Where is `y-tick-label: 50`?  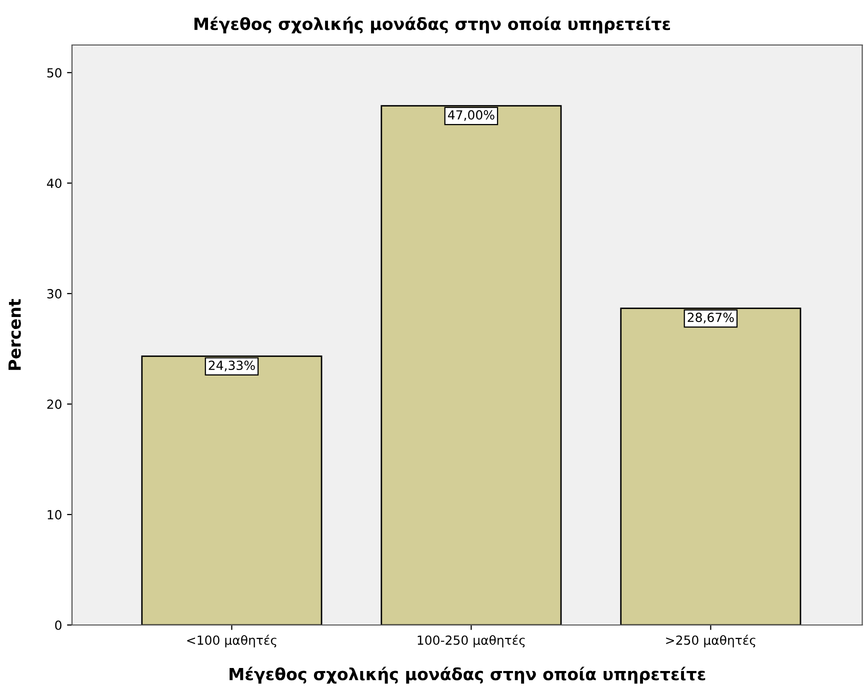 y-tick-label: 50 is located at coordinates (54, 73).